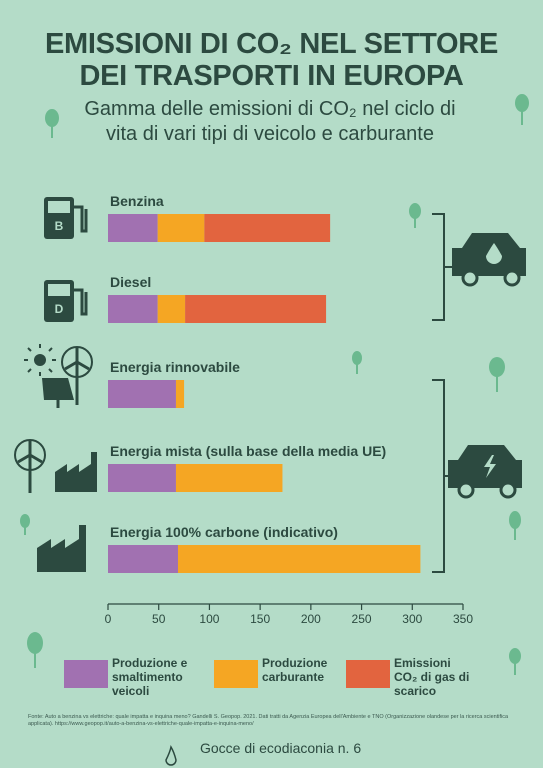  Describe the element at coordinates (130, 282) in the screenshot. I see `category-label: Diesel` at that location.